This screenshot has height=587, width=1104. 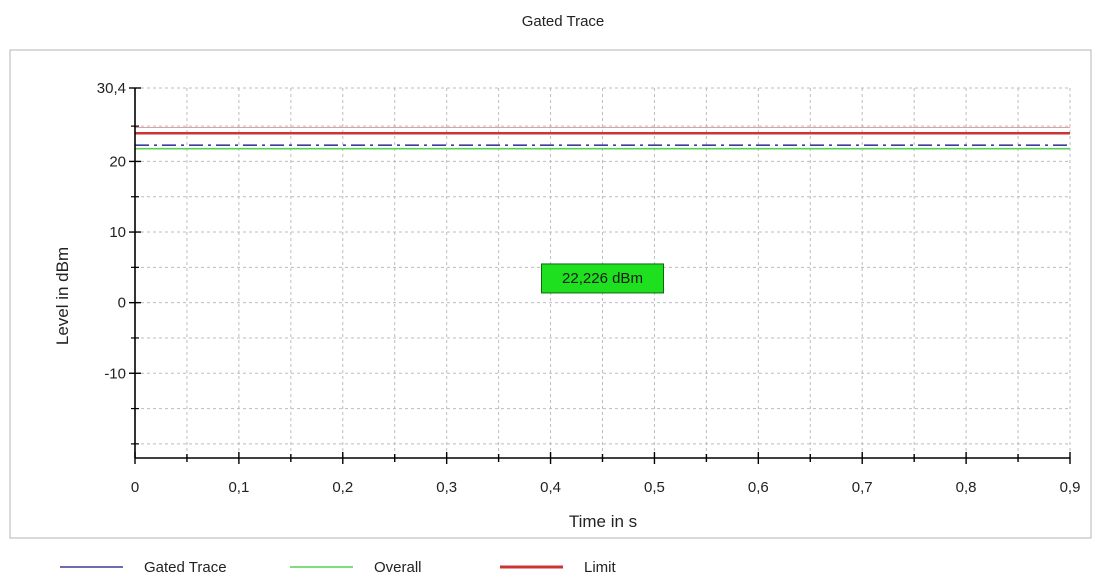 I want to click on value-annotation: 22,226 dBm, so click(x=602, y=278).